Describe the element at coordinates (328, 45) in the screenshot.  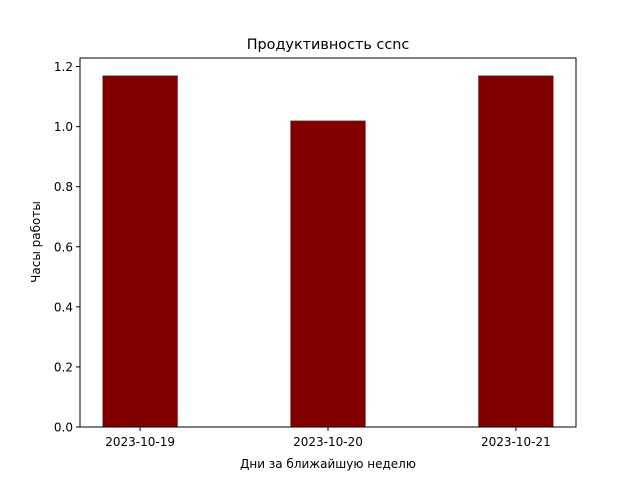
I see `chart-title: Продуктивность ccnc` at that location.